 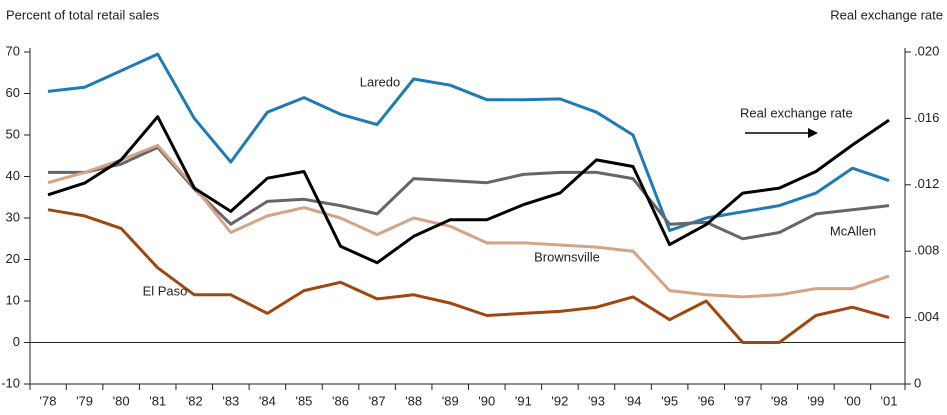 What do you see at coordinates (303, 400) in the screenshot?
I see `x-tick-label: '85` at bounding box center [303, 400].